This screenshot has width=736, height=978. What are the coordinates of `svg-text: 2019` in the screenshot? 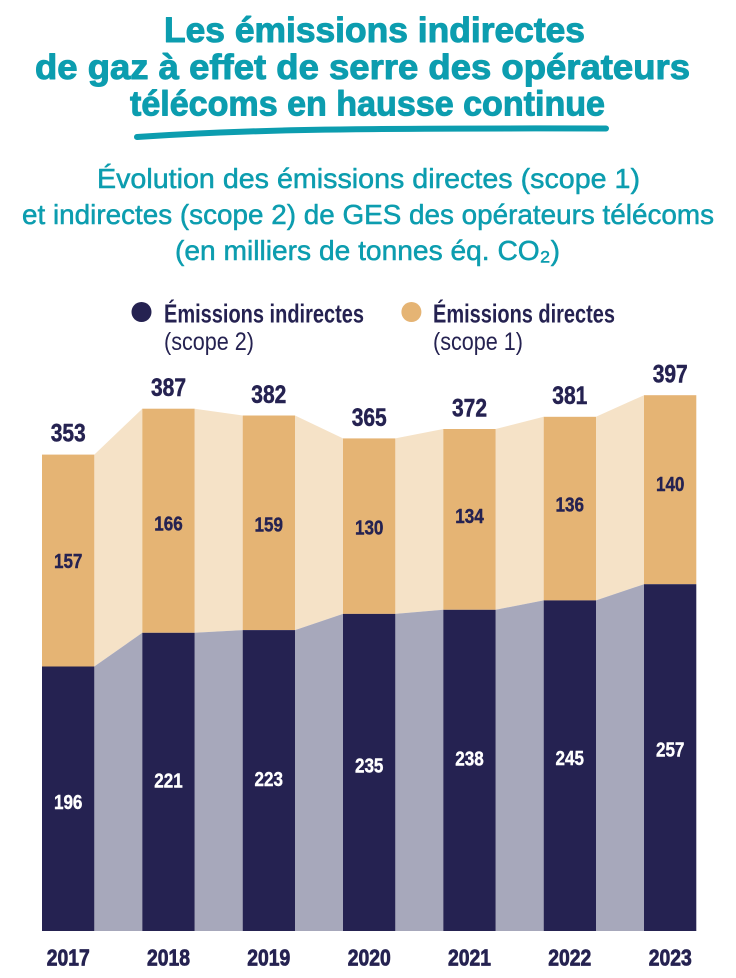 It's located at (268, 958).